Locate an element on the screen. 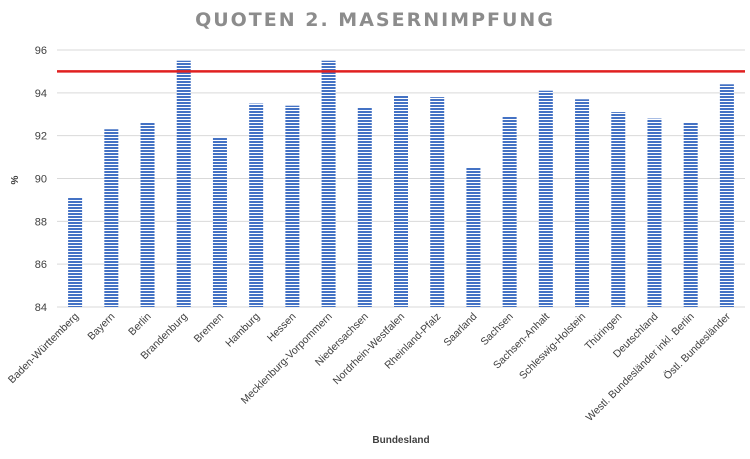 The image size is (750, 459). y-tick-label: 90 is located at coordinates (41, 180).